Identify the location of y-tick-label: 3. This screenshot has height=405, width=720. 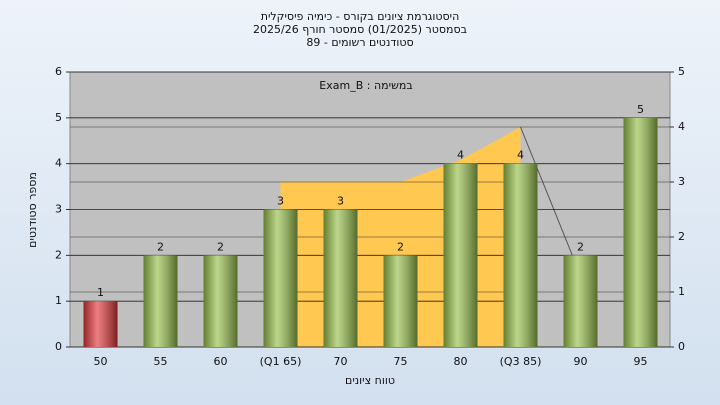
(58, 209).